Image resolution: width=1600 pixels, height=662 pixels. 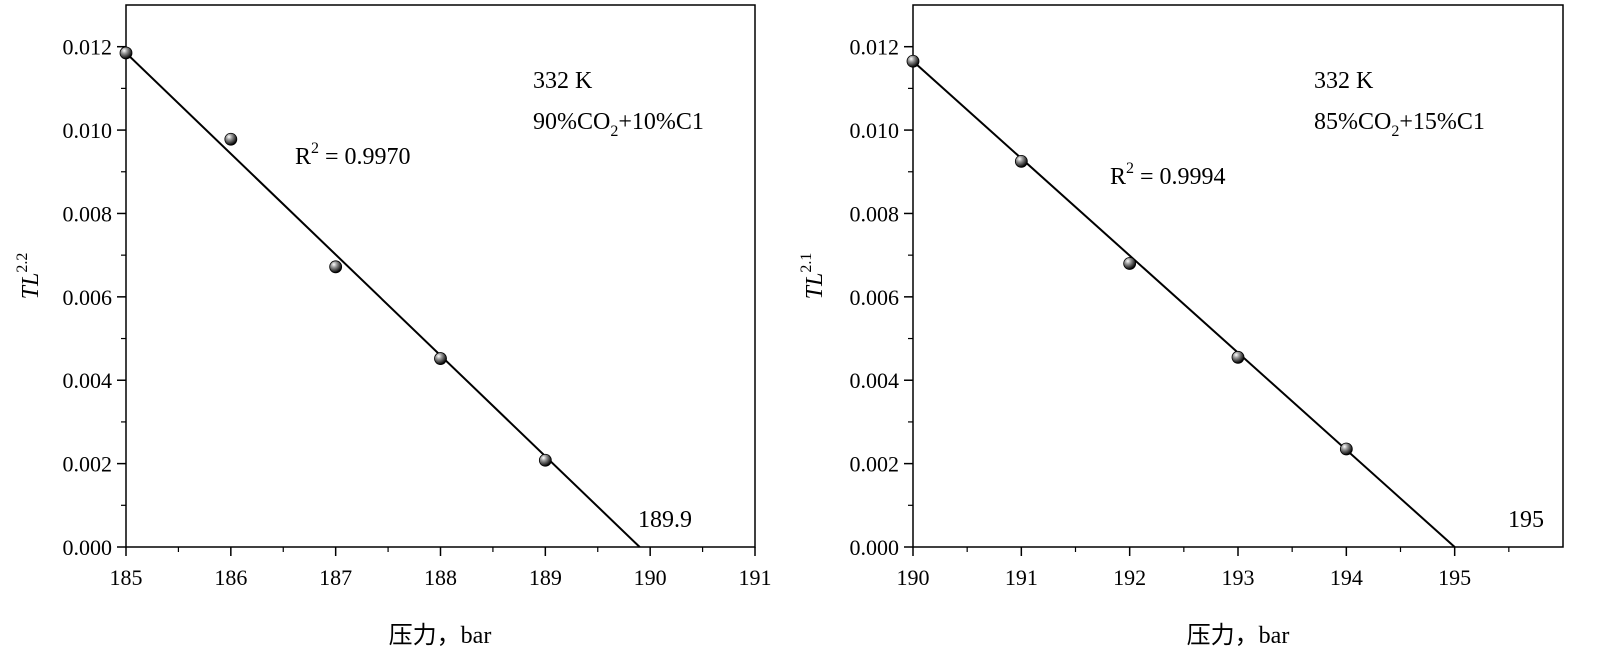 What do you see at coordinates (875, 47) in the screenshot?
I see `right-y-tick-label: 0.012` at bounding box center [875, 47].